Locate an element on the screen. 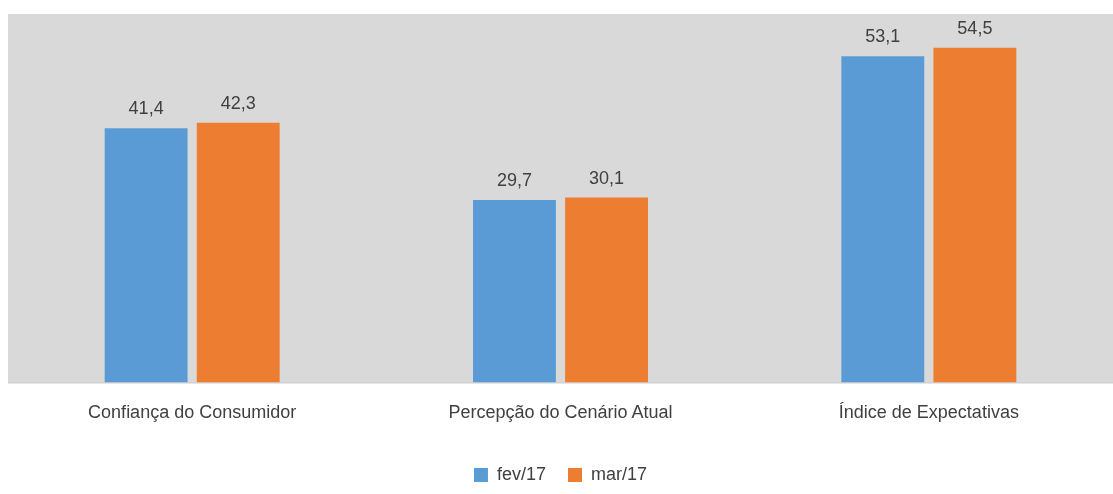  data-label: 53,1 is located at coordinates (883, 36).